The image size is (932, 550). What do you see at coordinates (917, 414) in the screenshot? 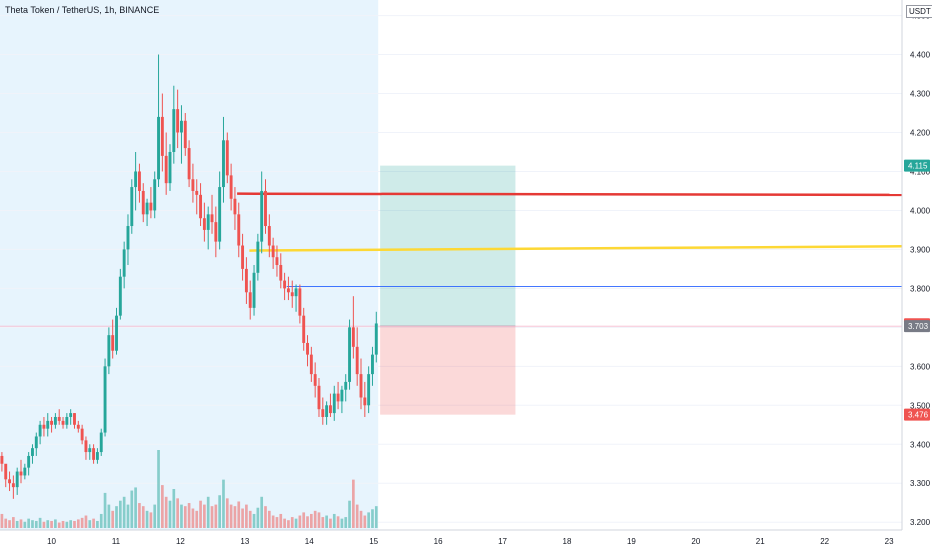
I see `price-label-bg` at bounding box center [917, 414].